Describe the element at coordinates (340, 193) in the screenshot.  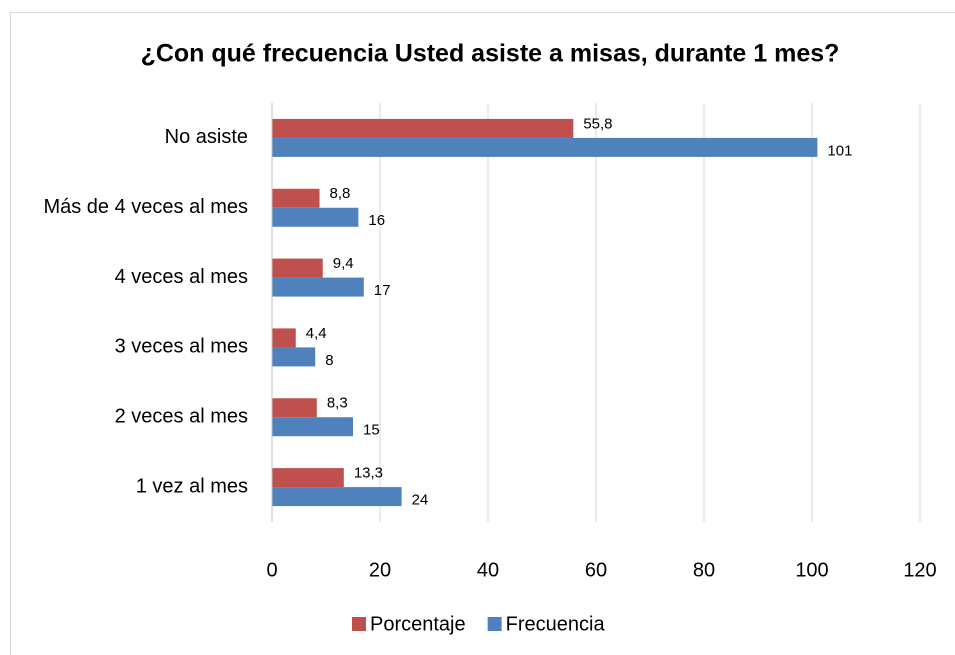
I see `data-label: 8,8` at that location.